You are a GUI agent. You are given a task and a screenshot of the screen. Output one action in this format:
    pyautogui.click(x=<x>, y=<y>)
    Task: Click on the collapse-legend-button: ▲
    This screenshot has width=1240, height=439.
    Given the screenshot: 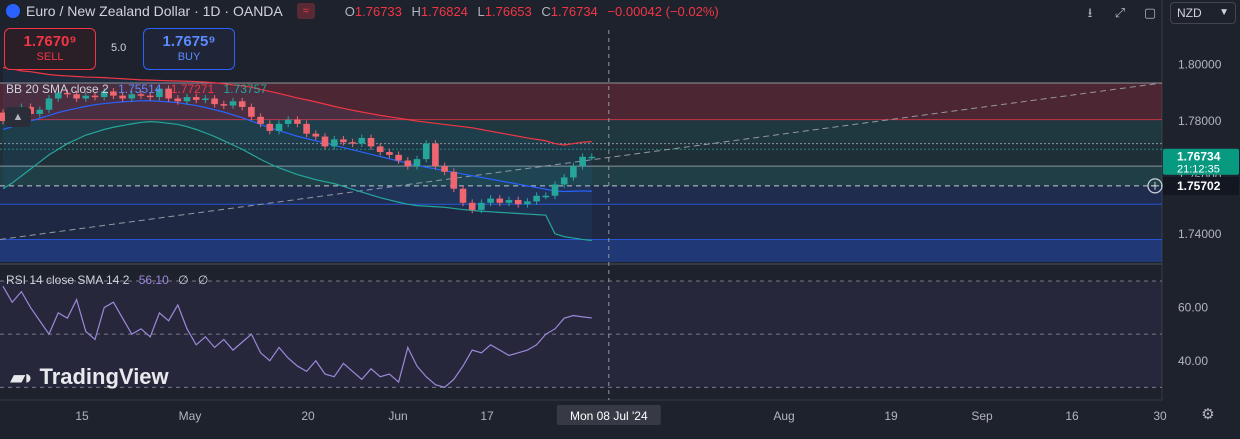 What is the action you would take?
    pyautogui.click(x=18, y=117)
    